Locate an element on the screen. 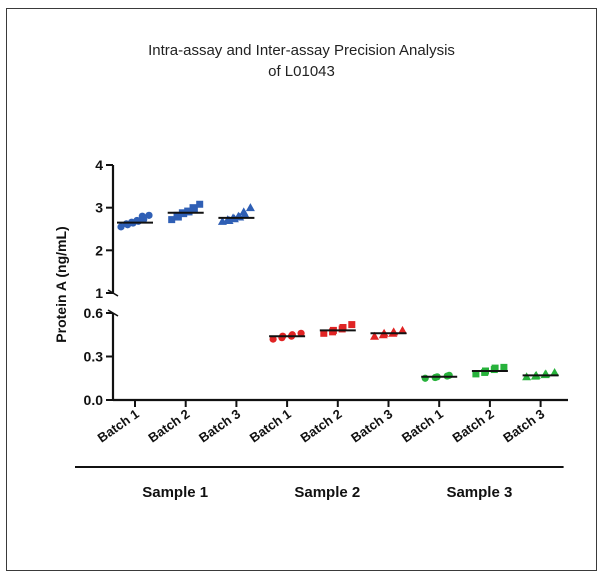  y-axis-title: Protein A (ng/mL) is located at coordinates (61, 284).